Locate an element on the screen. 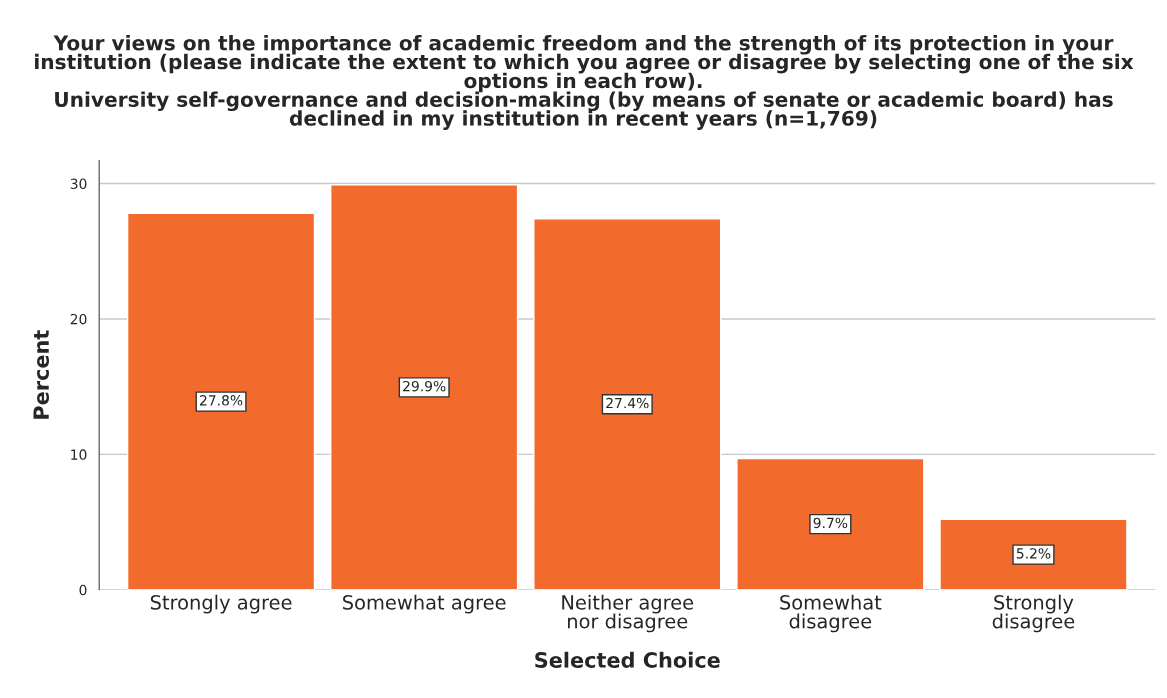 The width and height of the screenshot is (1167, 698). y-tick-label: 30 is located at coordinates (78, 184).